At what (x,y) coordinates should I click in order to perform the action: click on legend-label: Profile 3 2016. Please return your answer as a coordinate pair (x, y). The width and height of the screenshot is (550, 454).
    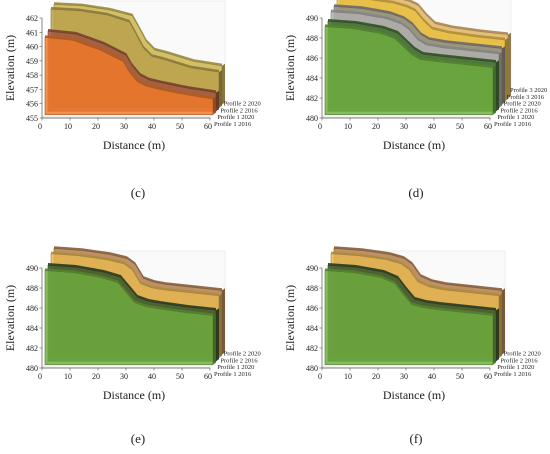
    Looking at the image, I should click on (526, 97).